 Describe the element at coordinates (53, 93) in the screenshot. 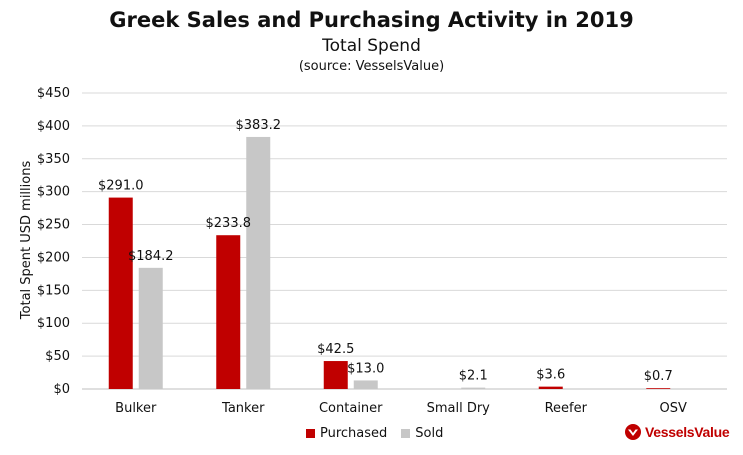

I see `y-tick-label: $450` at that location.